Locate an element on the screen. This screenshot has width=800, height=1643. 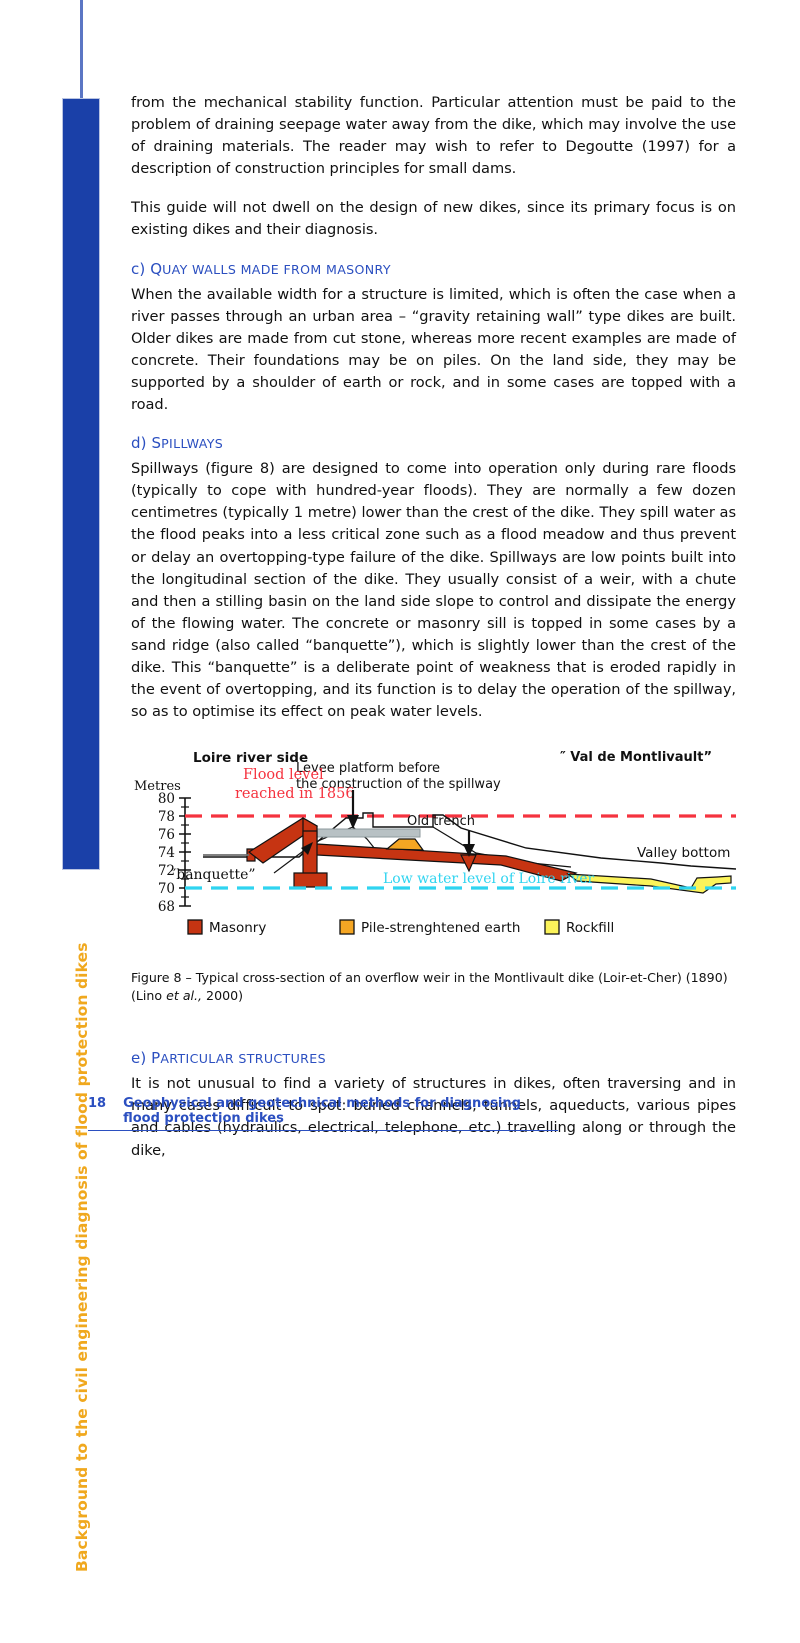
svg-text: 80 is located at coordinates (166, 799).